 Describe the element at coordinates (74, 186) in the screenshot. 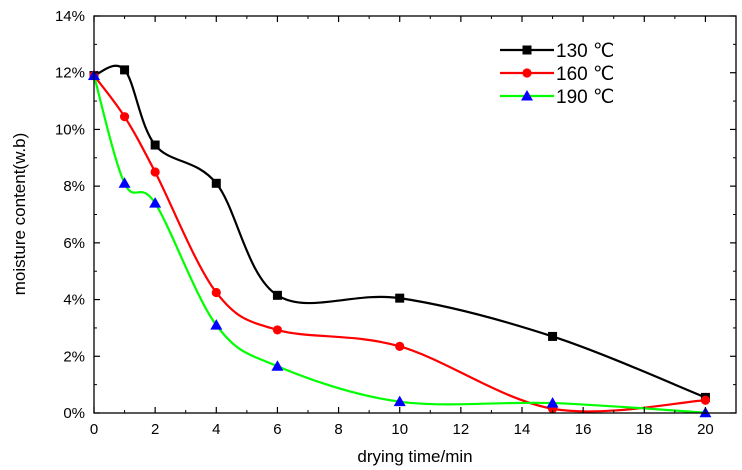

I see `y-tick-label: 8%` at that location.